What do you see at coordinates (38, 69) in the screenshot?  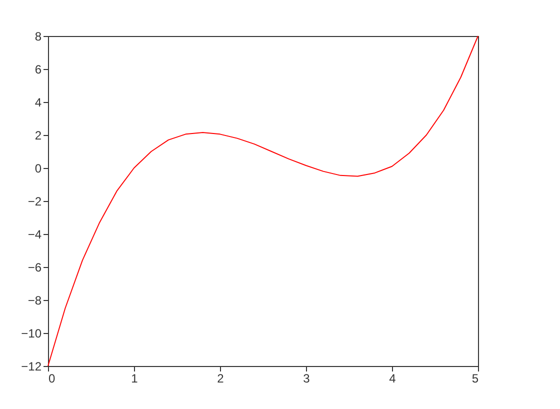 I see `y-tick-label: 6` at bounding box center [38, 69].